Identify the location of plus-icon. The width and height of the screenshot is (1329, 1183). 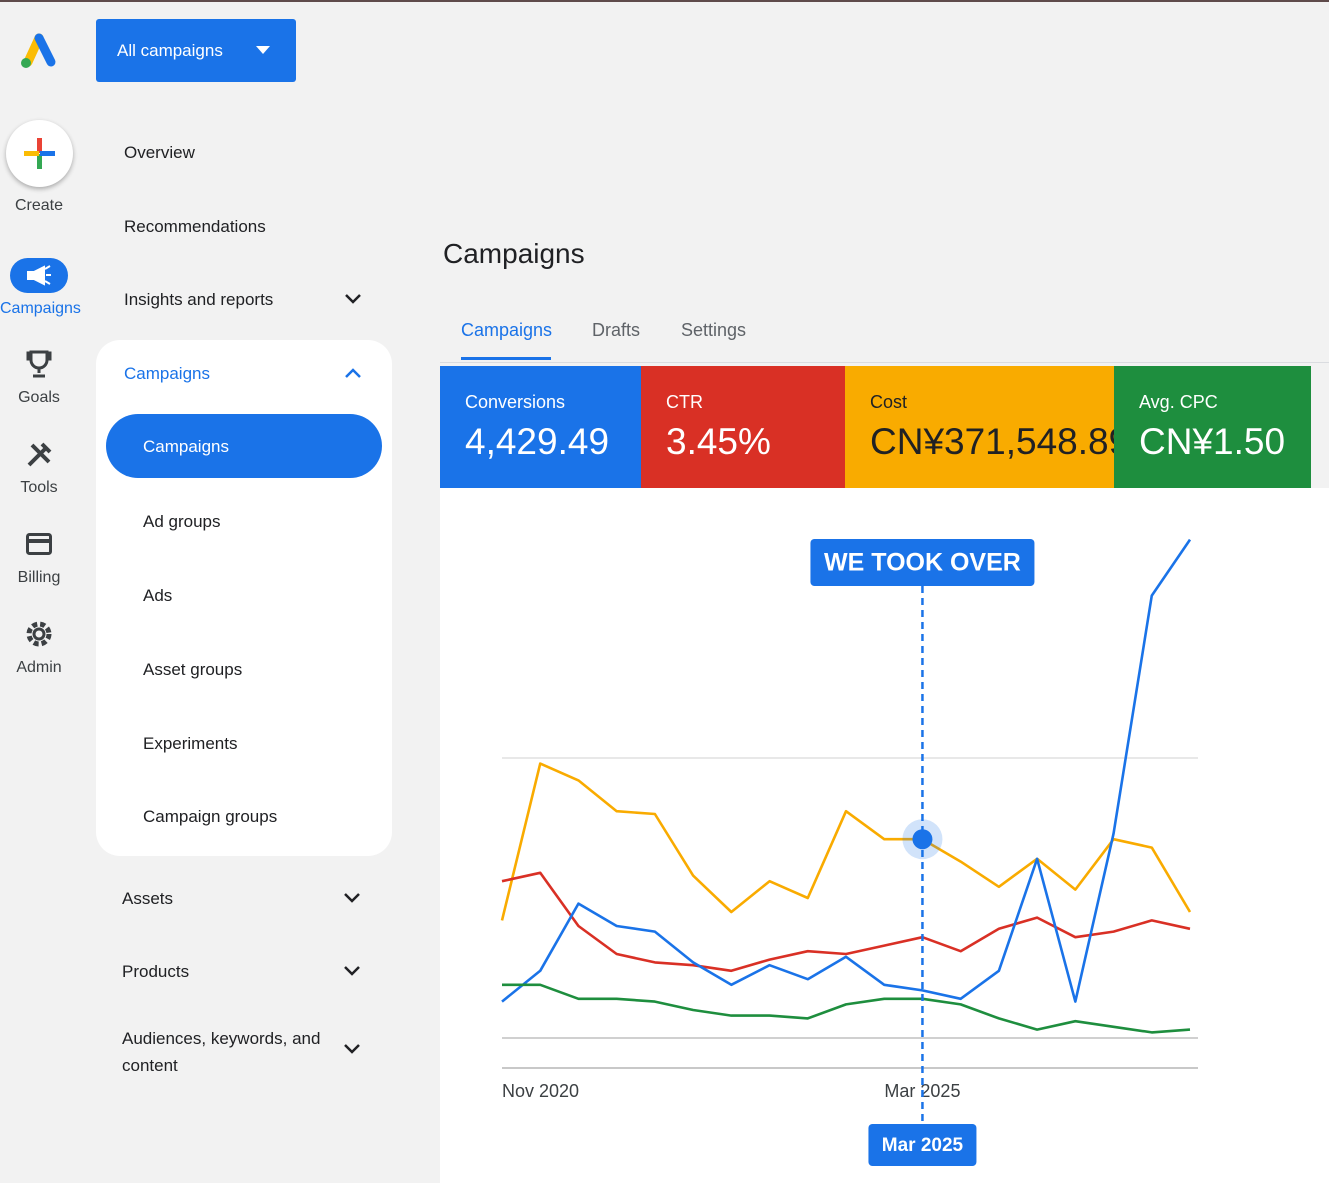
(39, 153).